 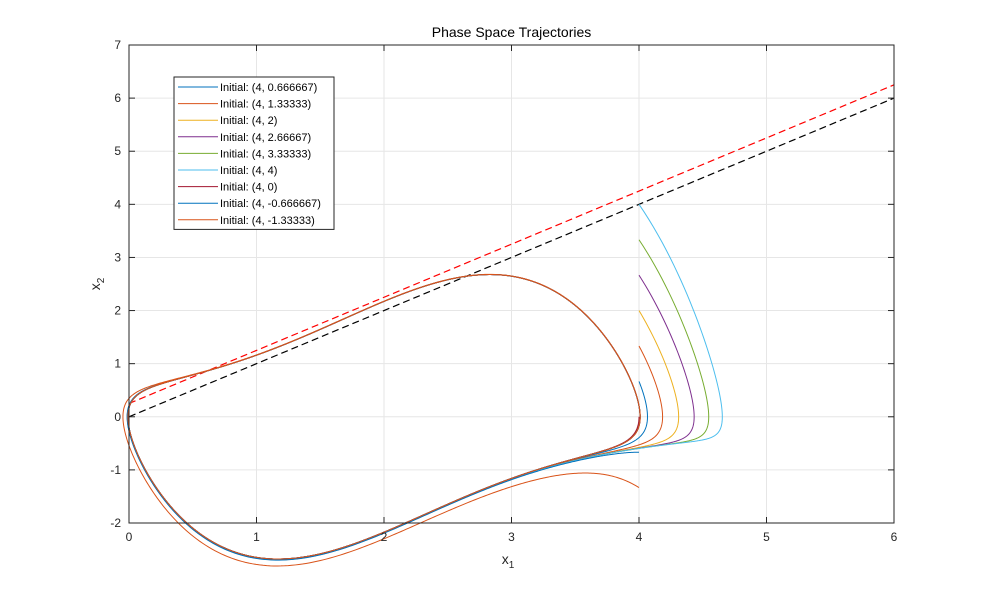 What do you see at coordinates (384, 537) in the screenshot?
I see `x-tick-label: 2` at bounding box center [384, 537].